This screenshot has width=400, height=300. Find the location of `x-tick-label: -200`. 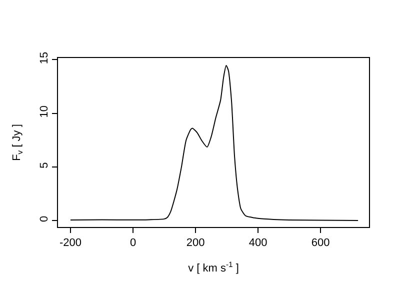

x-tick-label: -200 is located at coordinates (70, 243).